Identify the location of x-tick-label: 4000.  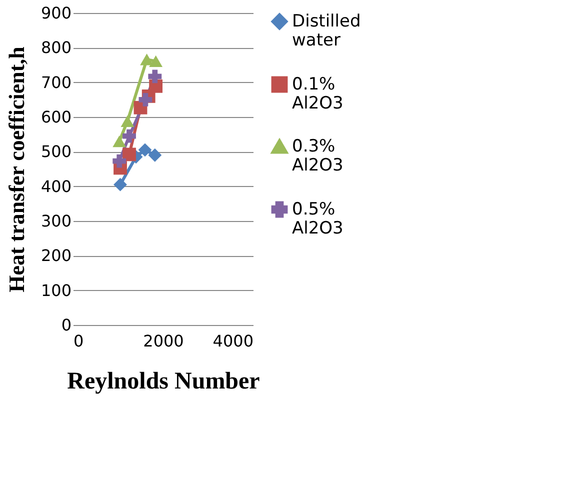
(233, 341).